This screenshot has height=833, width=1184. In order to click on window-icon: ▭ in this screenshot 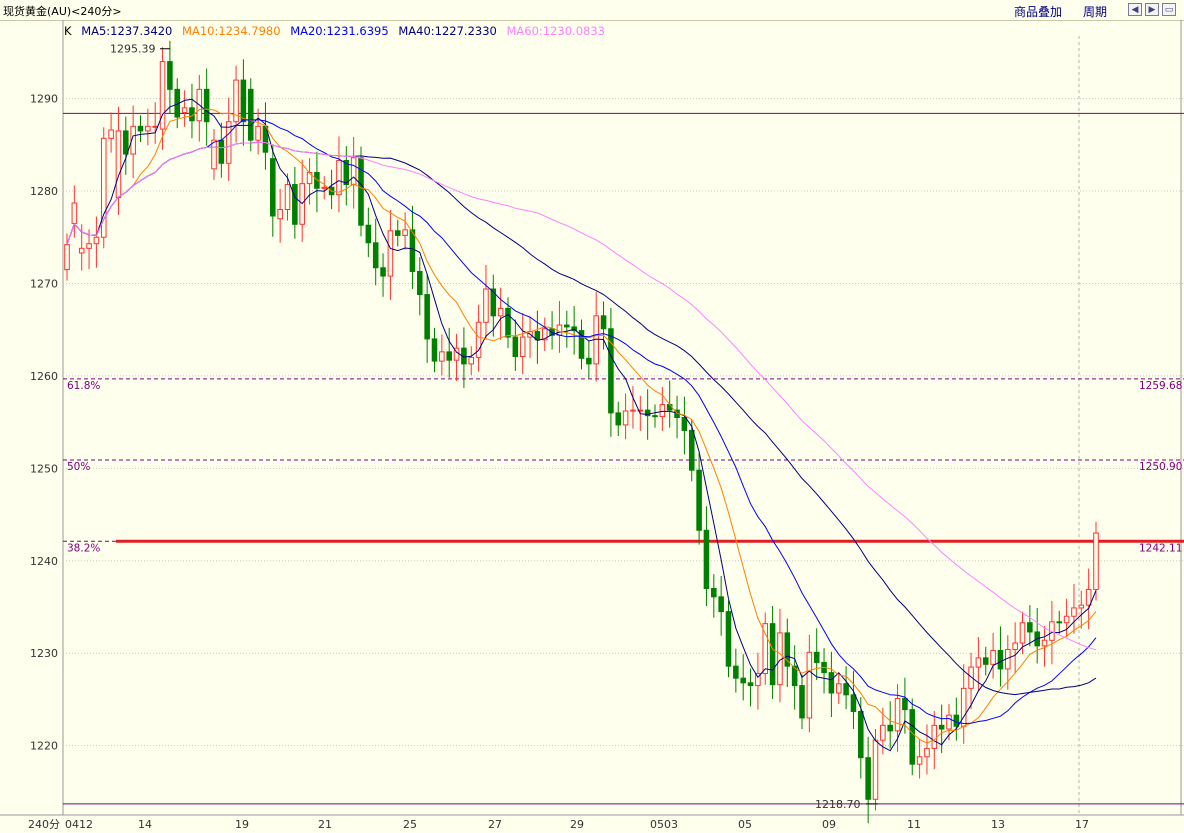, I will do `click(1169, 9)`.